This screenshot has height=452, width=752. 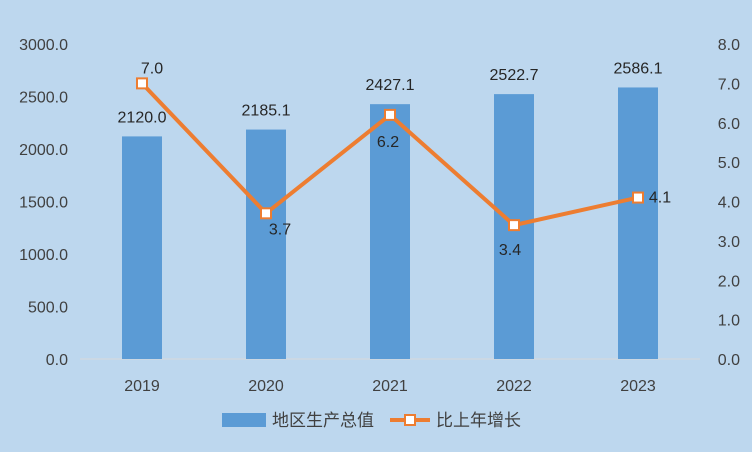 I want to click on x-axis-tick-label: 2021, so click(x=390, y=386).